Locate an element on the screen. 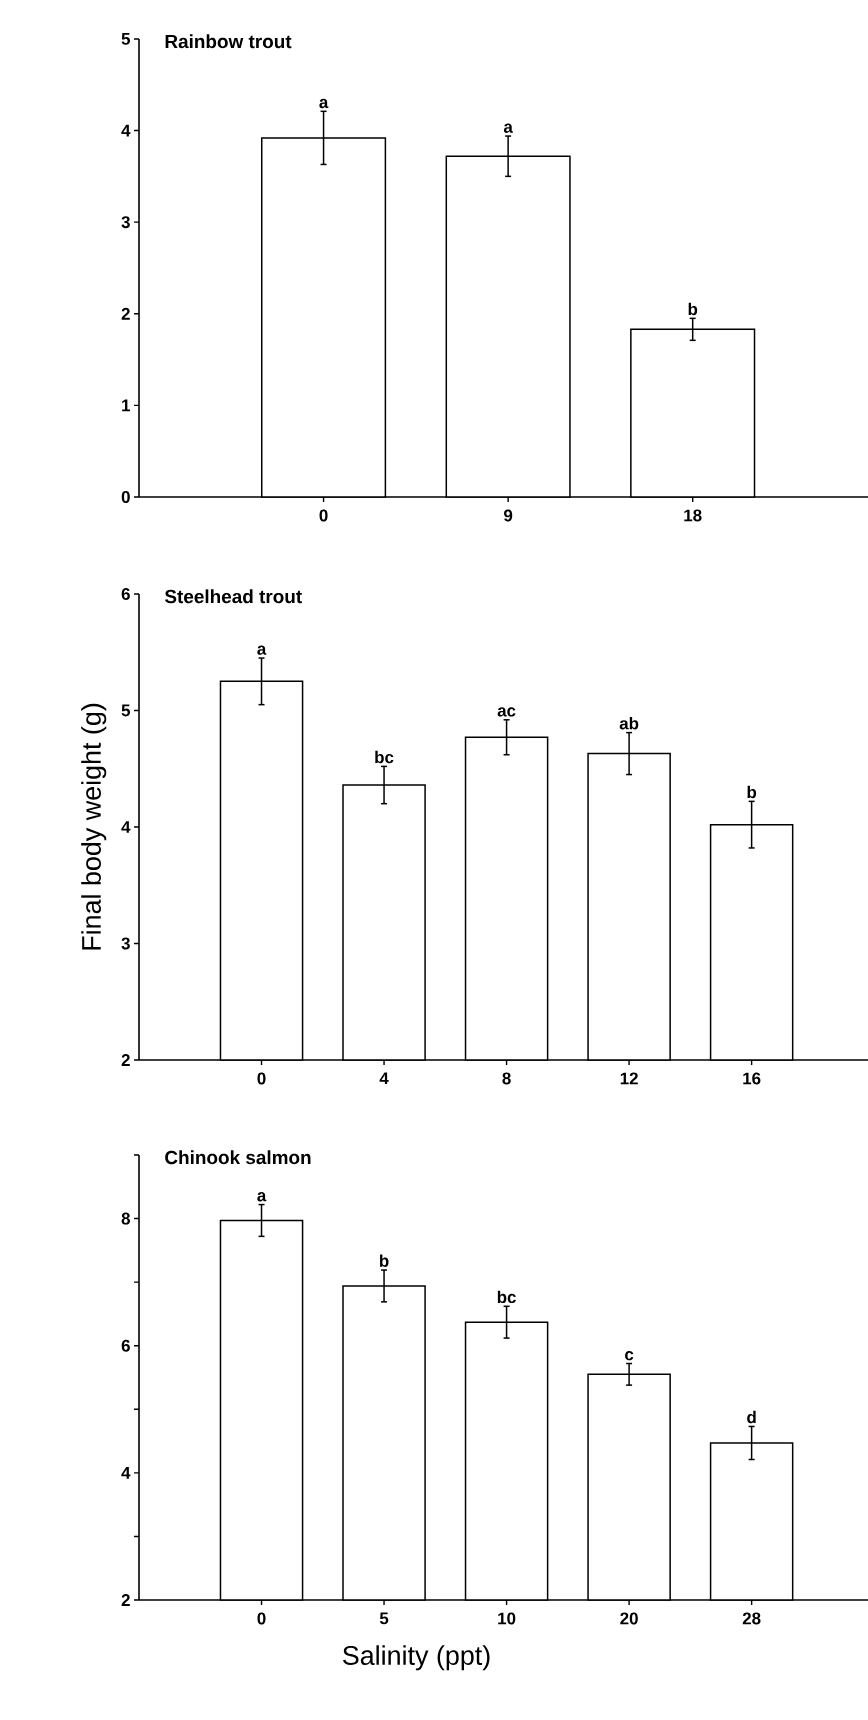 The height and width of the screenshot is (1720, 868). chart-title: Rainbow trout is located at coordinates (228, 41).